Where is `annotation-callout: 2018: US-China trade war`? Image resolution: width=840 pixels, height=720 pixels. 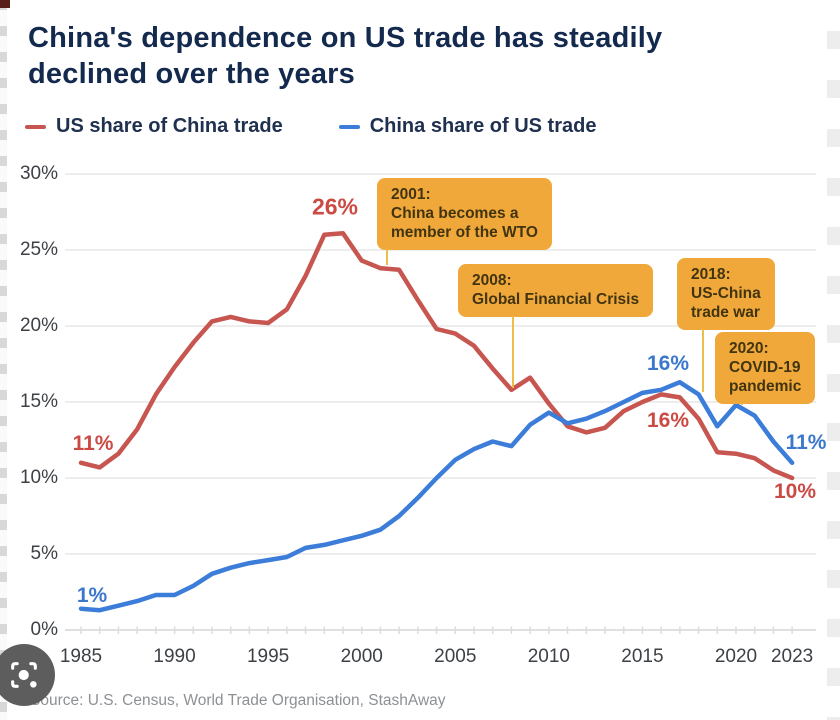 annotation-callout: 2018: US-China trade war is located at coordinates (726, 294).